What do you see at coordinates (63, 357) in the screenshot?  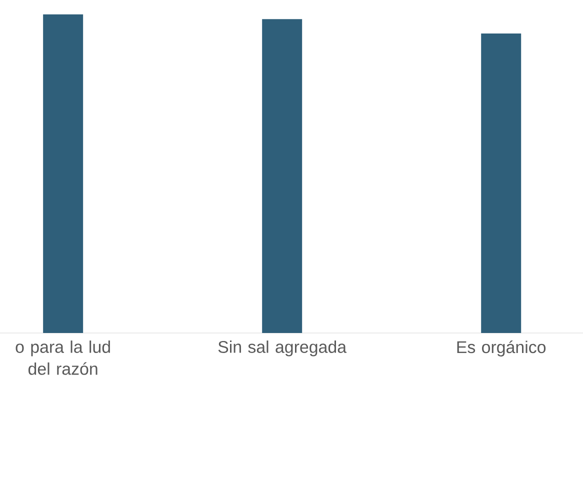 I see `x-tick-label: o para la lud del razón` at bounding box center [63, 357].